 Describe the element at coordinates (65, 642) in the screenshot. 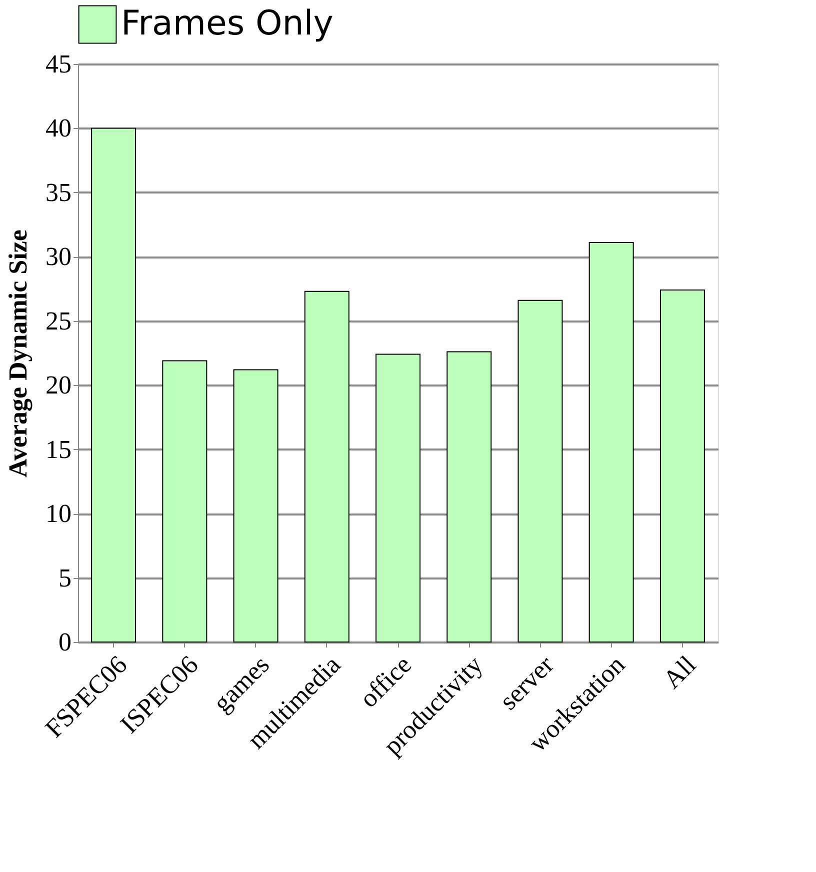

I see `y-tick-label: 0` at that location.